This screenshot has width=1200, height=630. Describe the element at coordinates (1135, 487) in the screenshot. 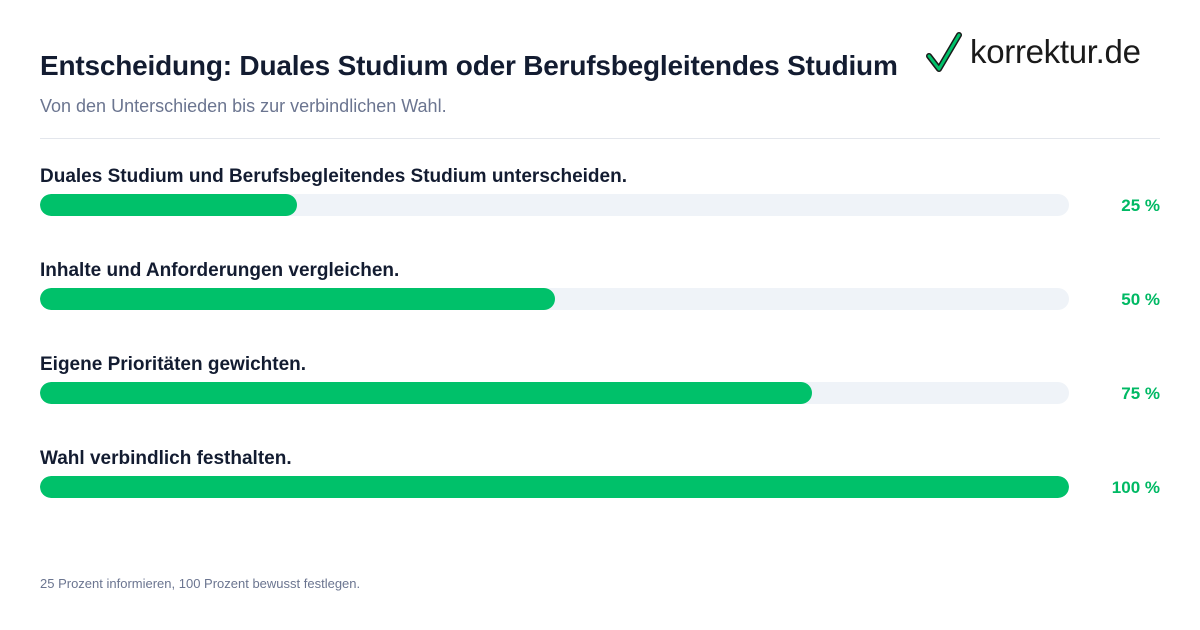

I see `progress-percent: 100 %` at that location.